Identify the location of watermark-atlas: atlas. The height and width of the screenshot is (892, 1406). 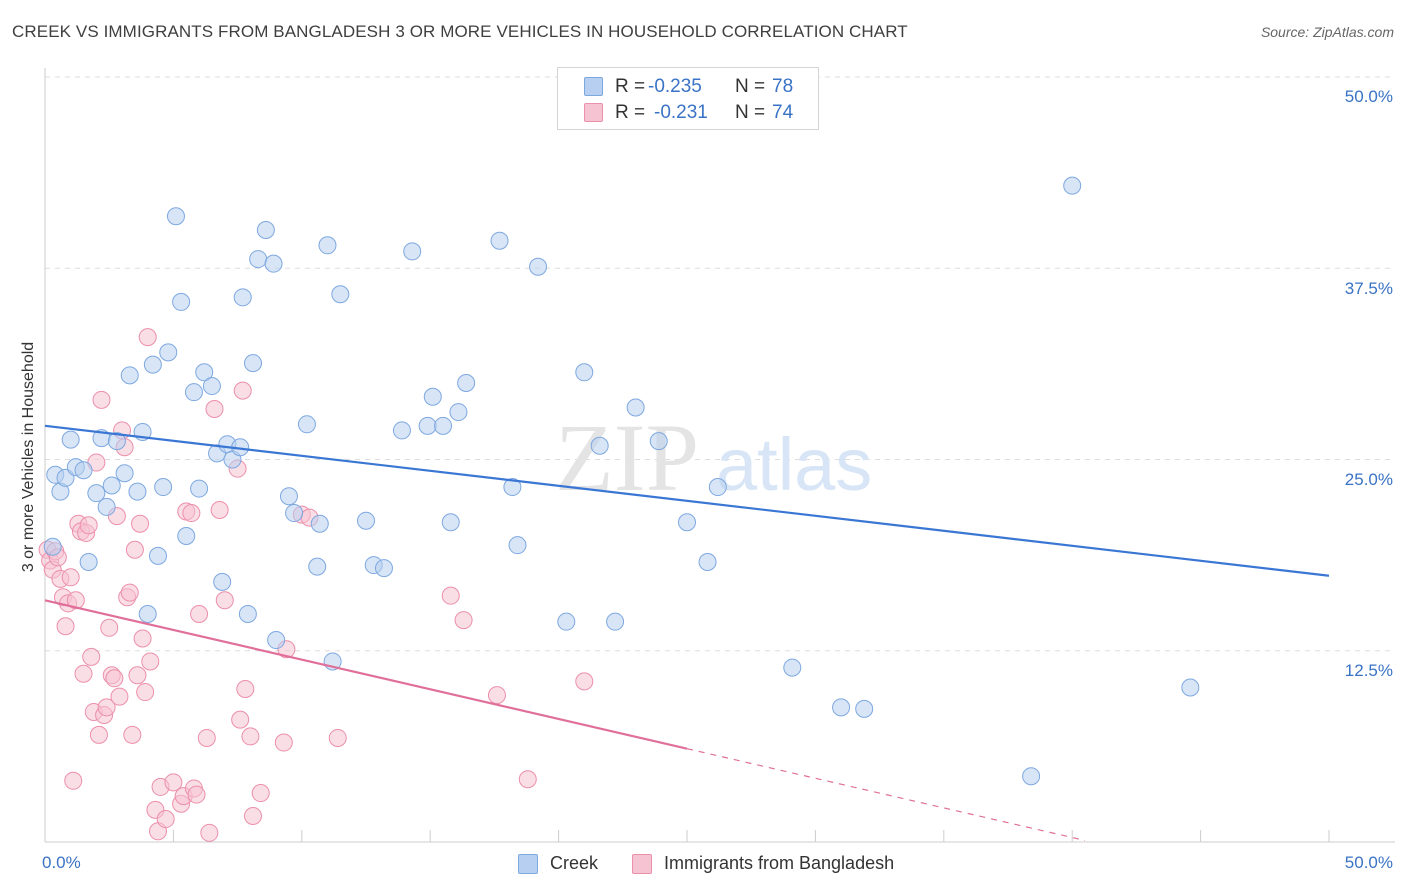
(794, 464).